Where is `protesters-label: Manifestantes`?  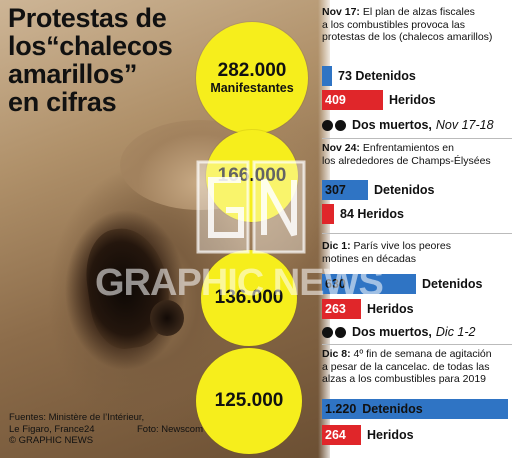
protesters-label: Manifestantes is located at coordinates (252, 87).